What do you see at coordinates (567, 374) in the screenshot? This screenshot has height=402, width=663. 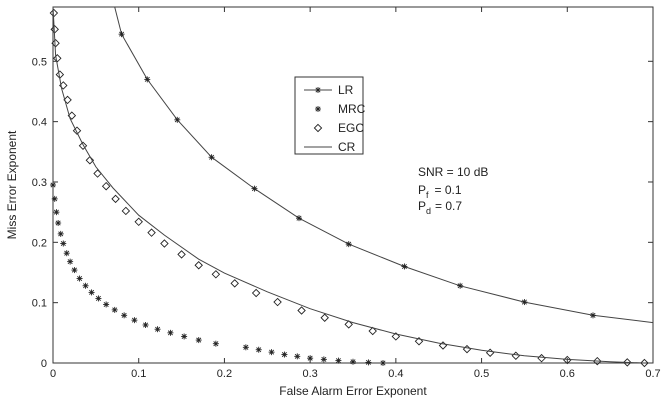 I see `x-tick-label: 0.6` at bounding box center [567, 374].